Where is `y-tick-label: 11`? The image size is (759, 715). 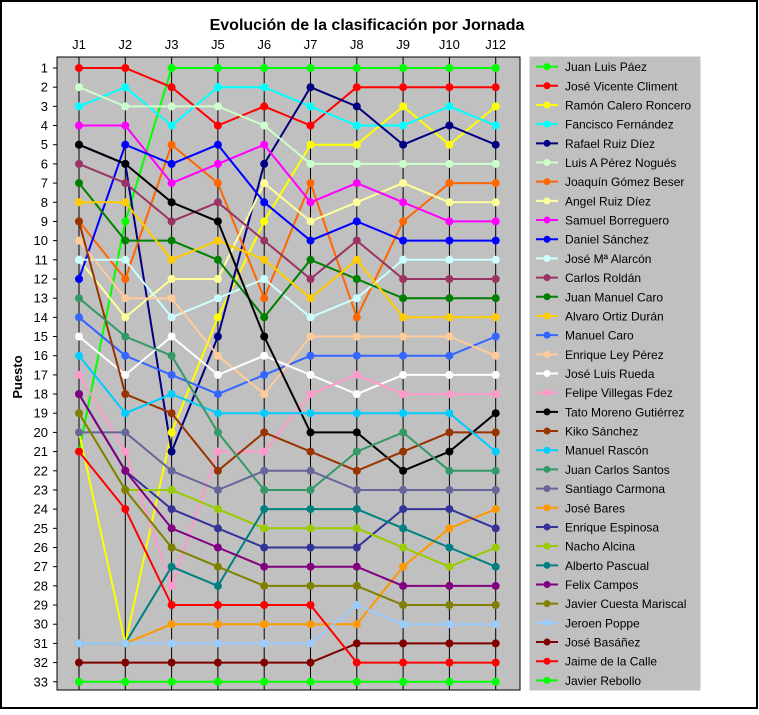 y-tick-label: 11 is located at coordinates (42, 259).